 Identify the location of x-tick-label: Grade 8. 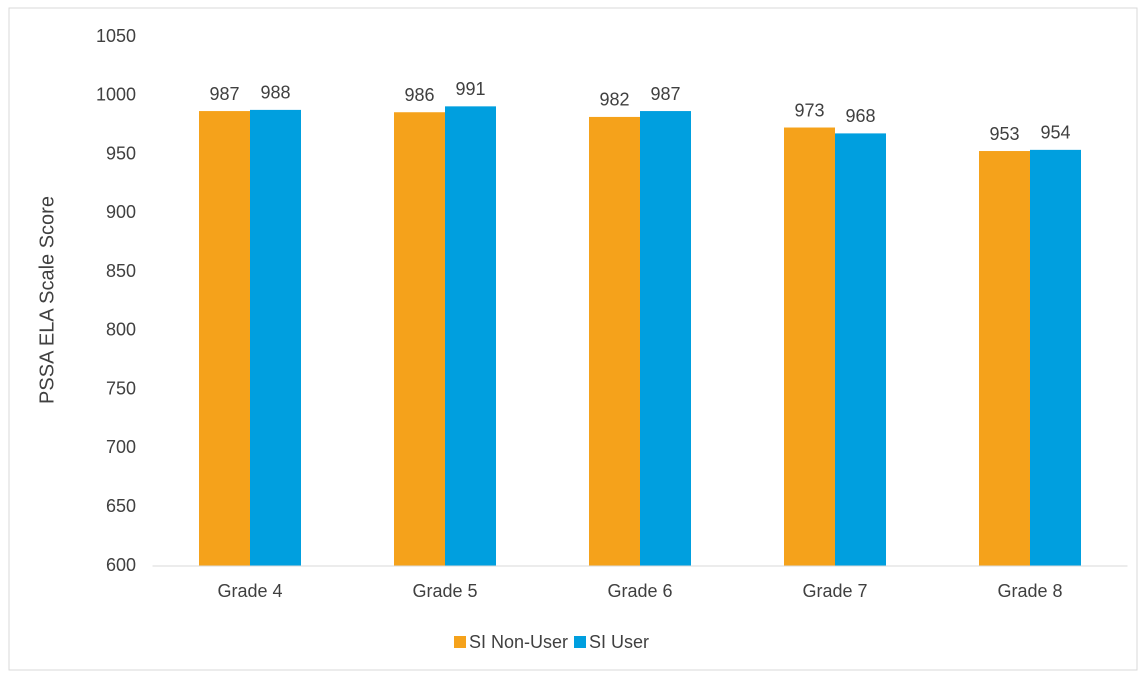
(1029, 591).